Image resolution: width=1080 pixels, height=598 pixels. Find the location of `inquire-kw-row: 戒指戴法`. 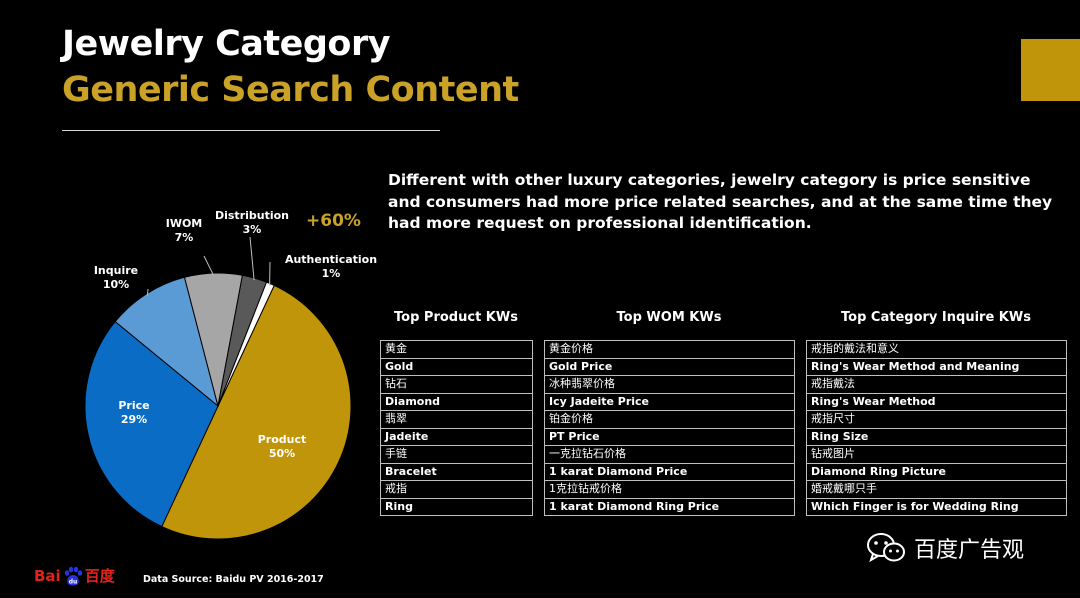

inquire-kw-row: 戒指戴法 is located at coordinates (936, 384).